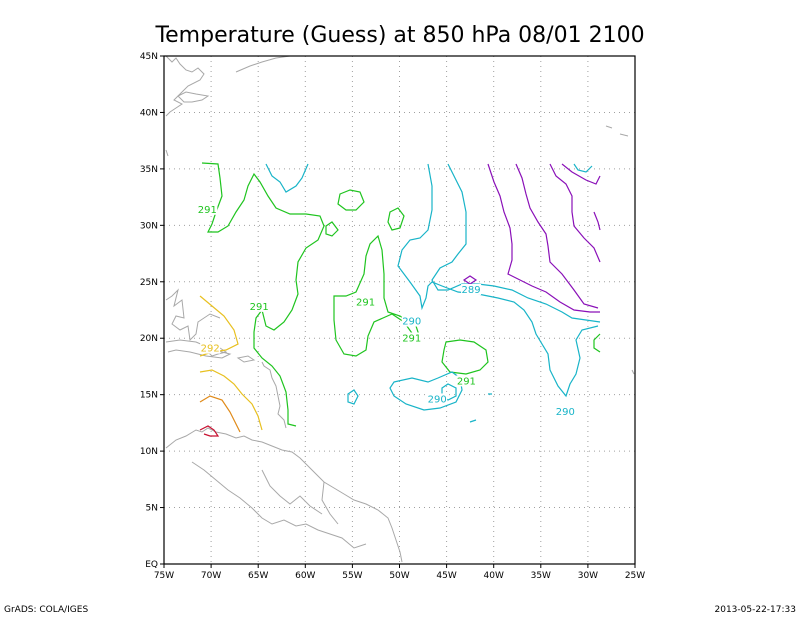  What do you see at coordinates (149, 452) in the screenshot?
I see `y-tick-label: 10N` at bounding box center [149, 452].